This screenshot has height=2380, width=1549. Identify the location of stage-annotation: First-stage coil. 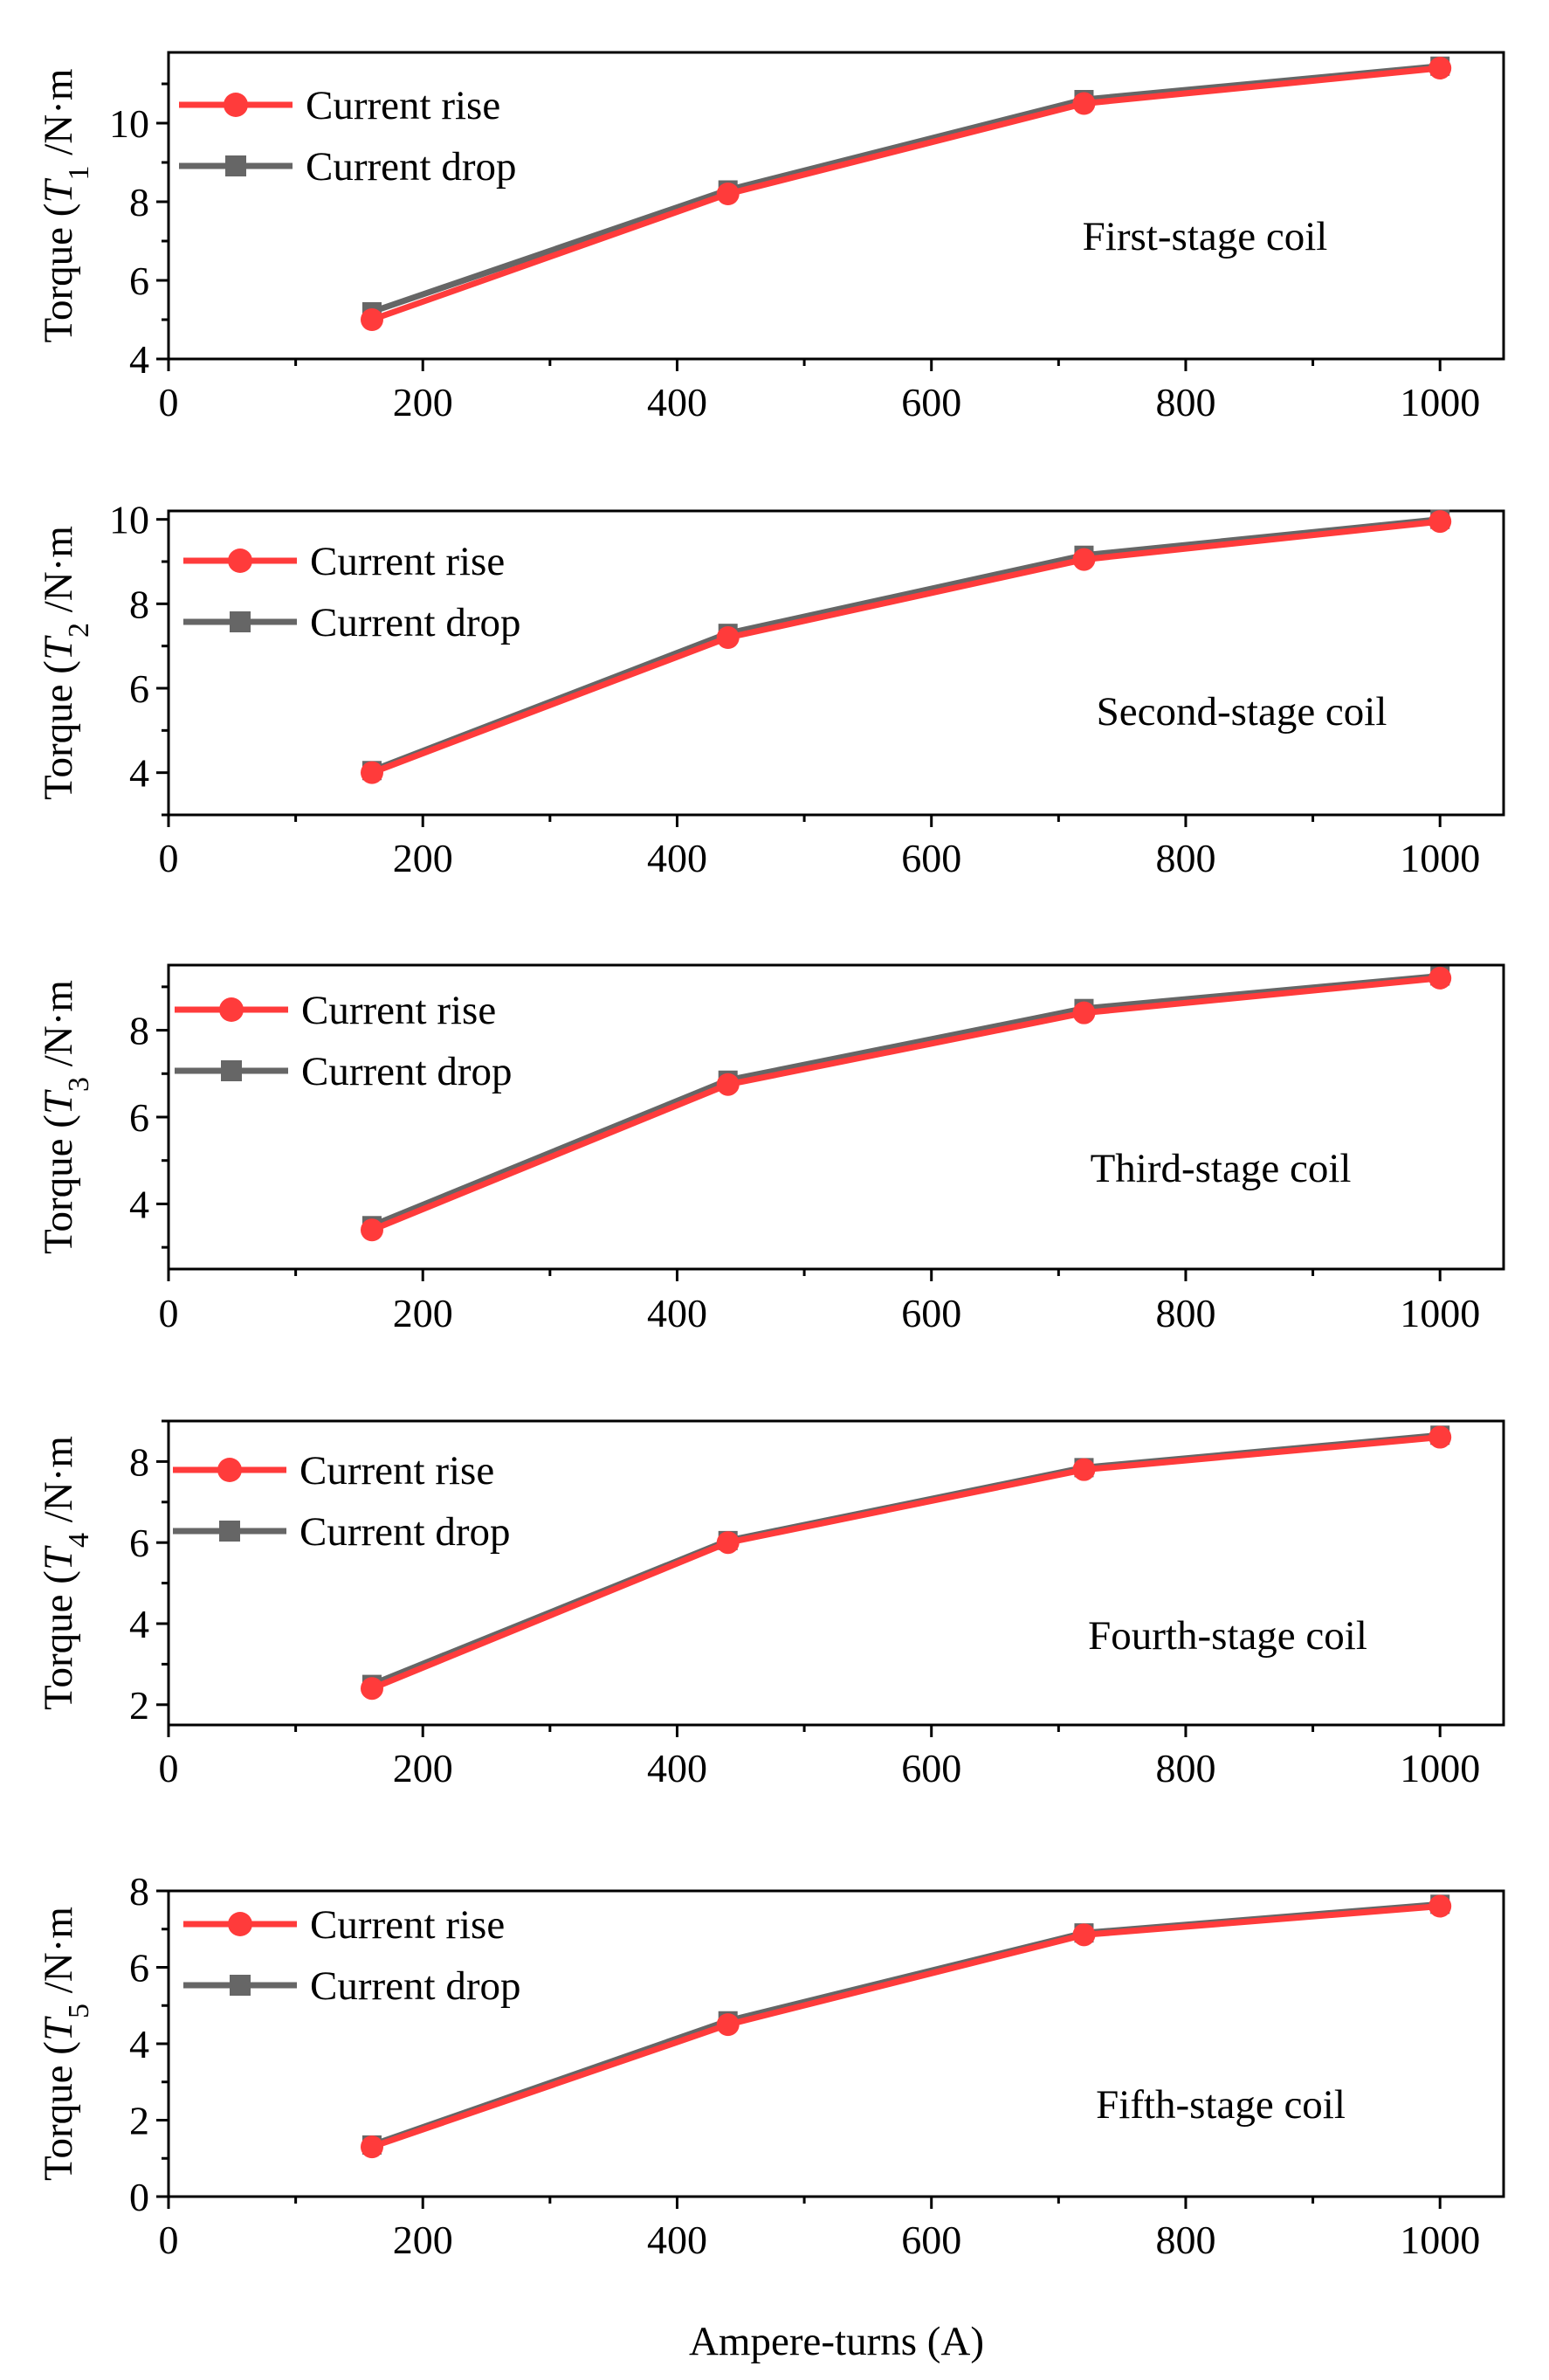
(1205, 237).